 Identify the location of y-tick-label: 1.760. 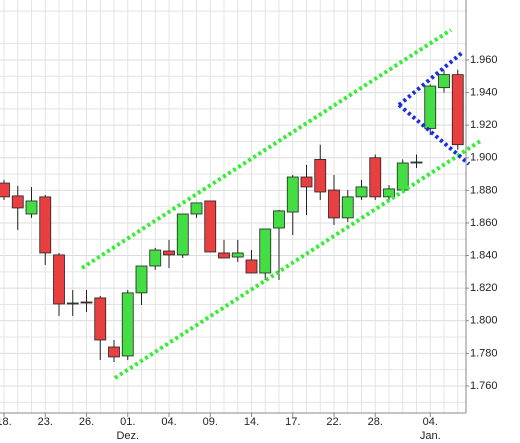
(484, 386).